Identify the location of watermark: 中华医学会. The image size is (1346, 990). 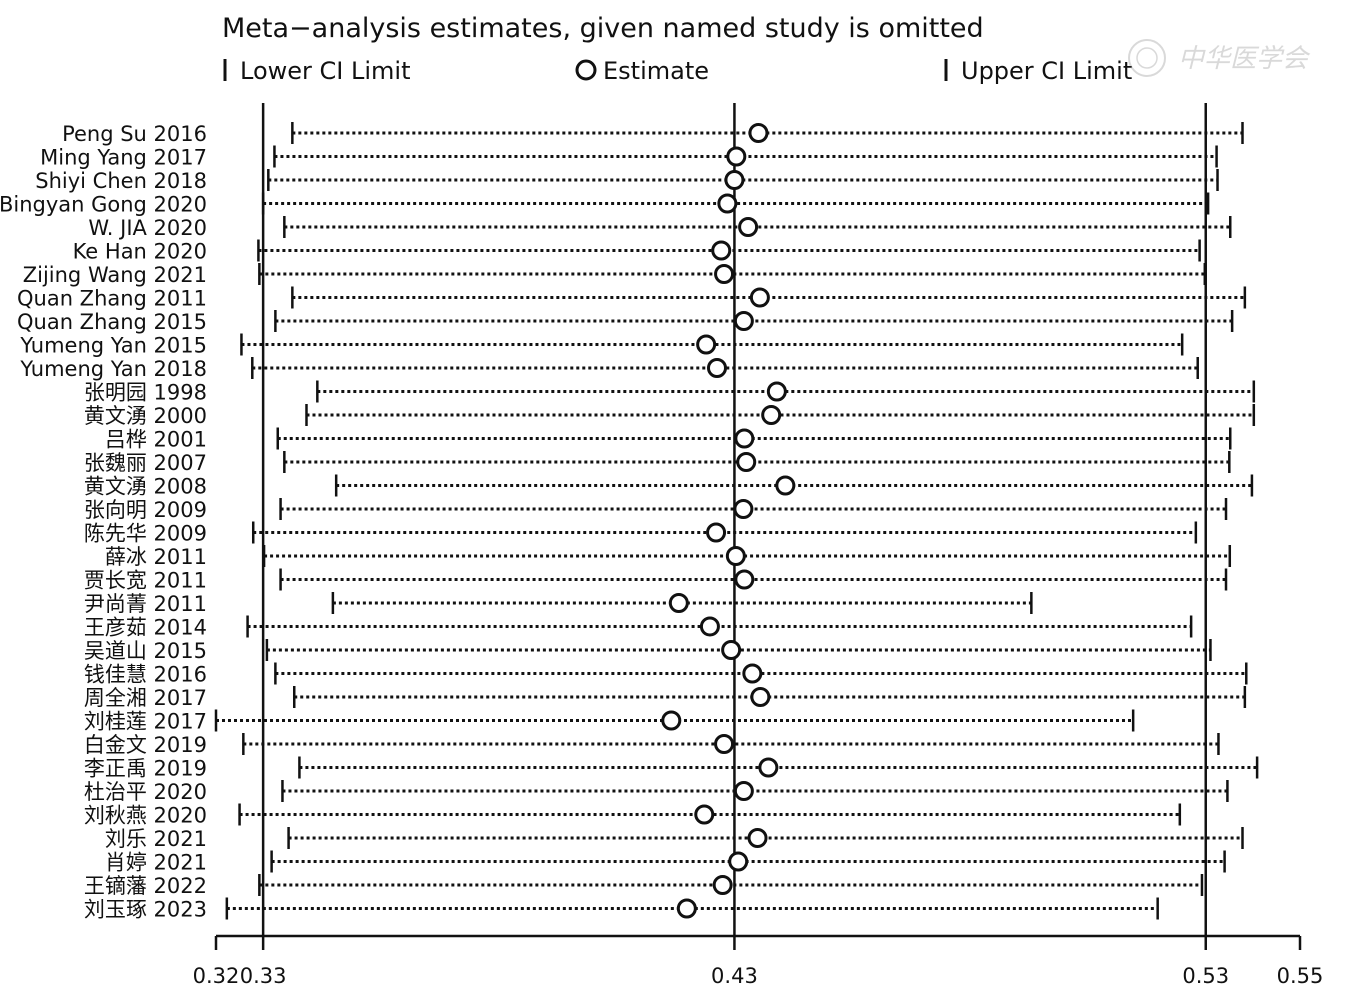
(1219, 58).